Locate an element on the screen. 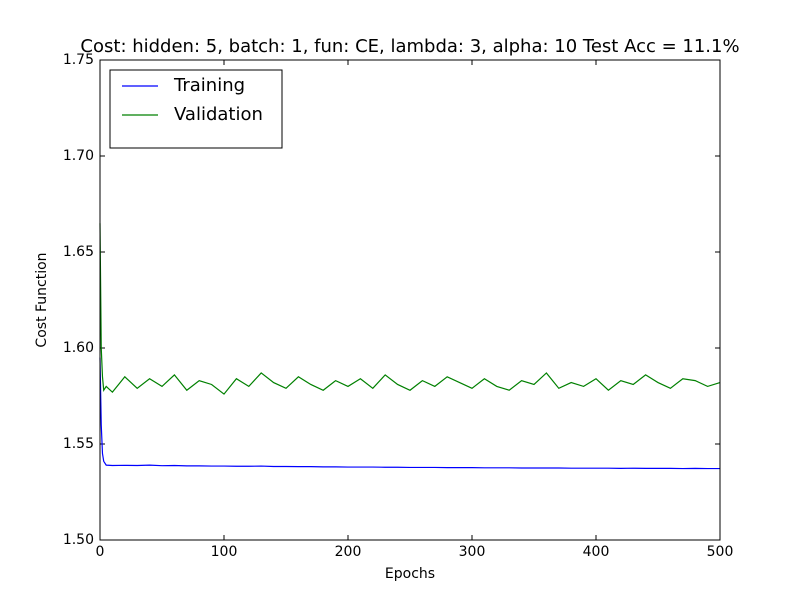  y-tick-label: 1.60 is located at coordinates (78, 348).